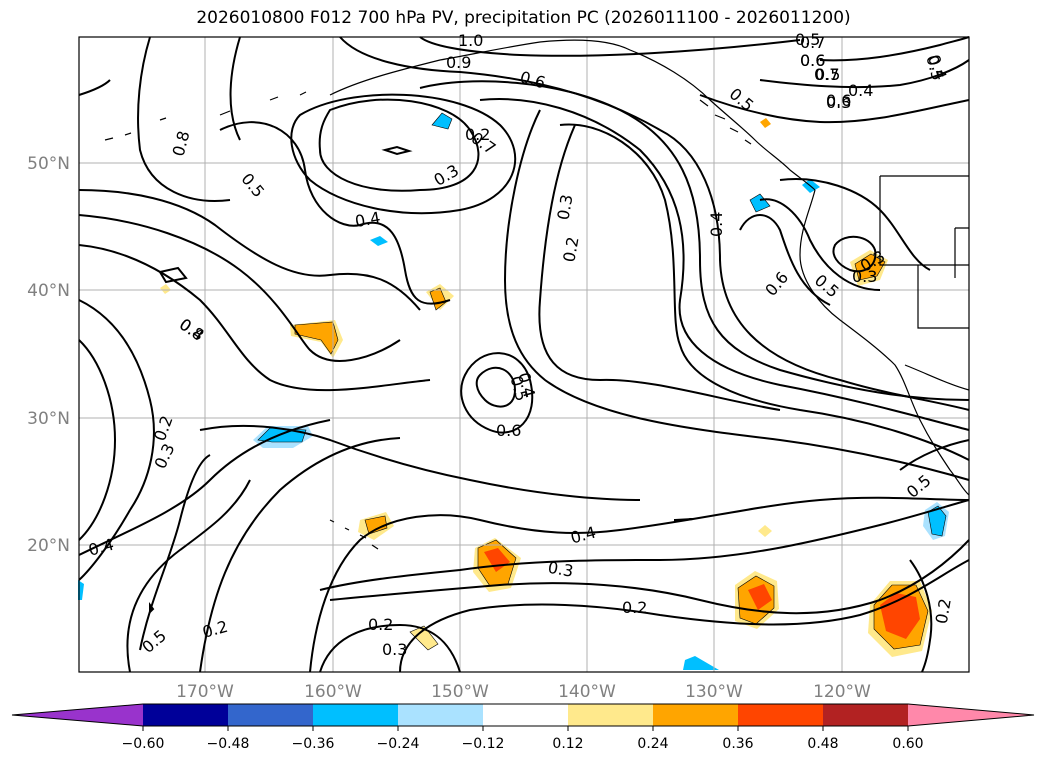 The image size is (1047, 765). I want to click on contour-label: 0.8, so click(181, 144).